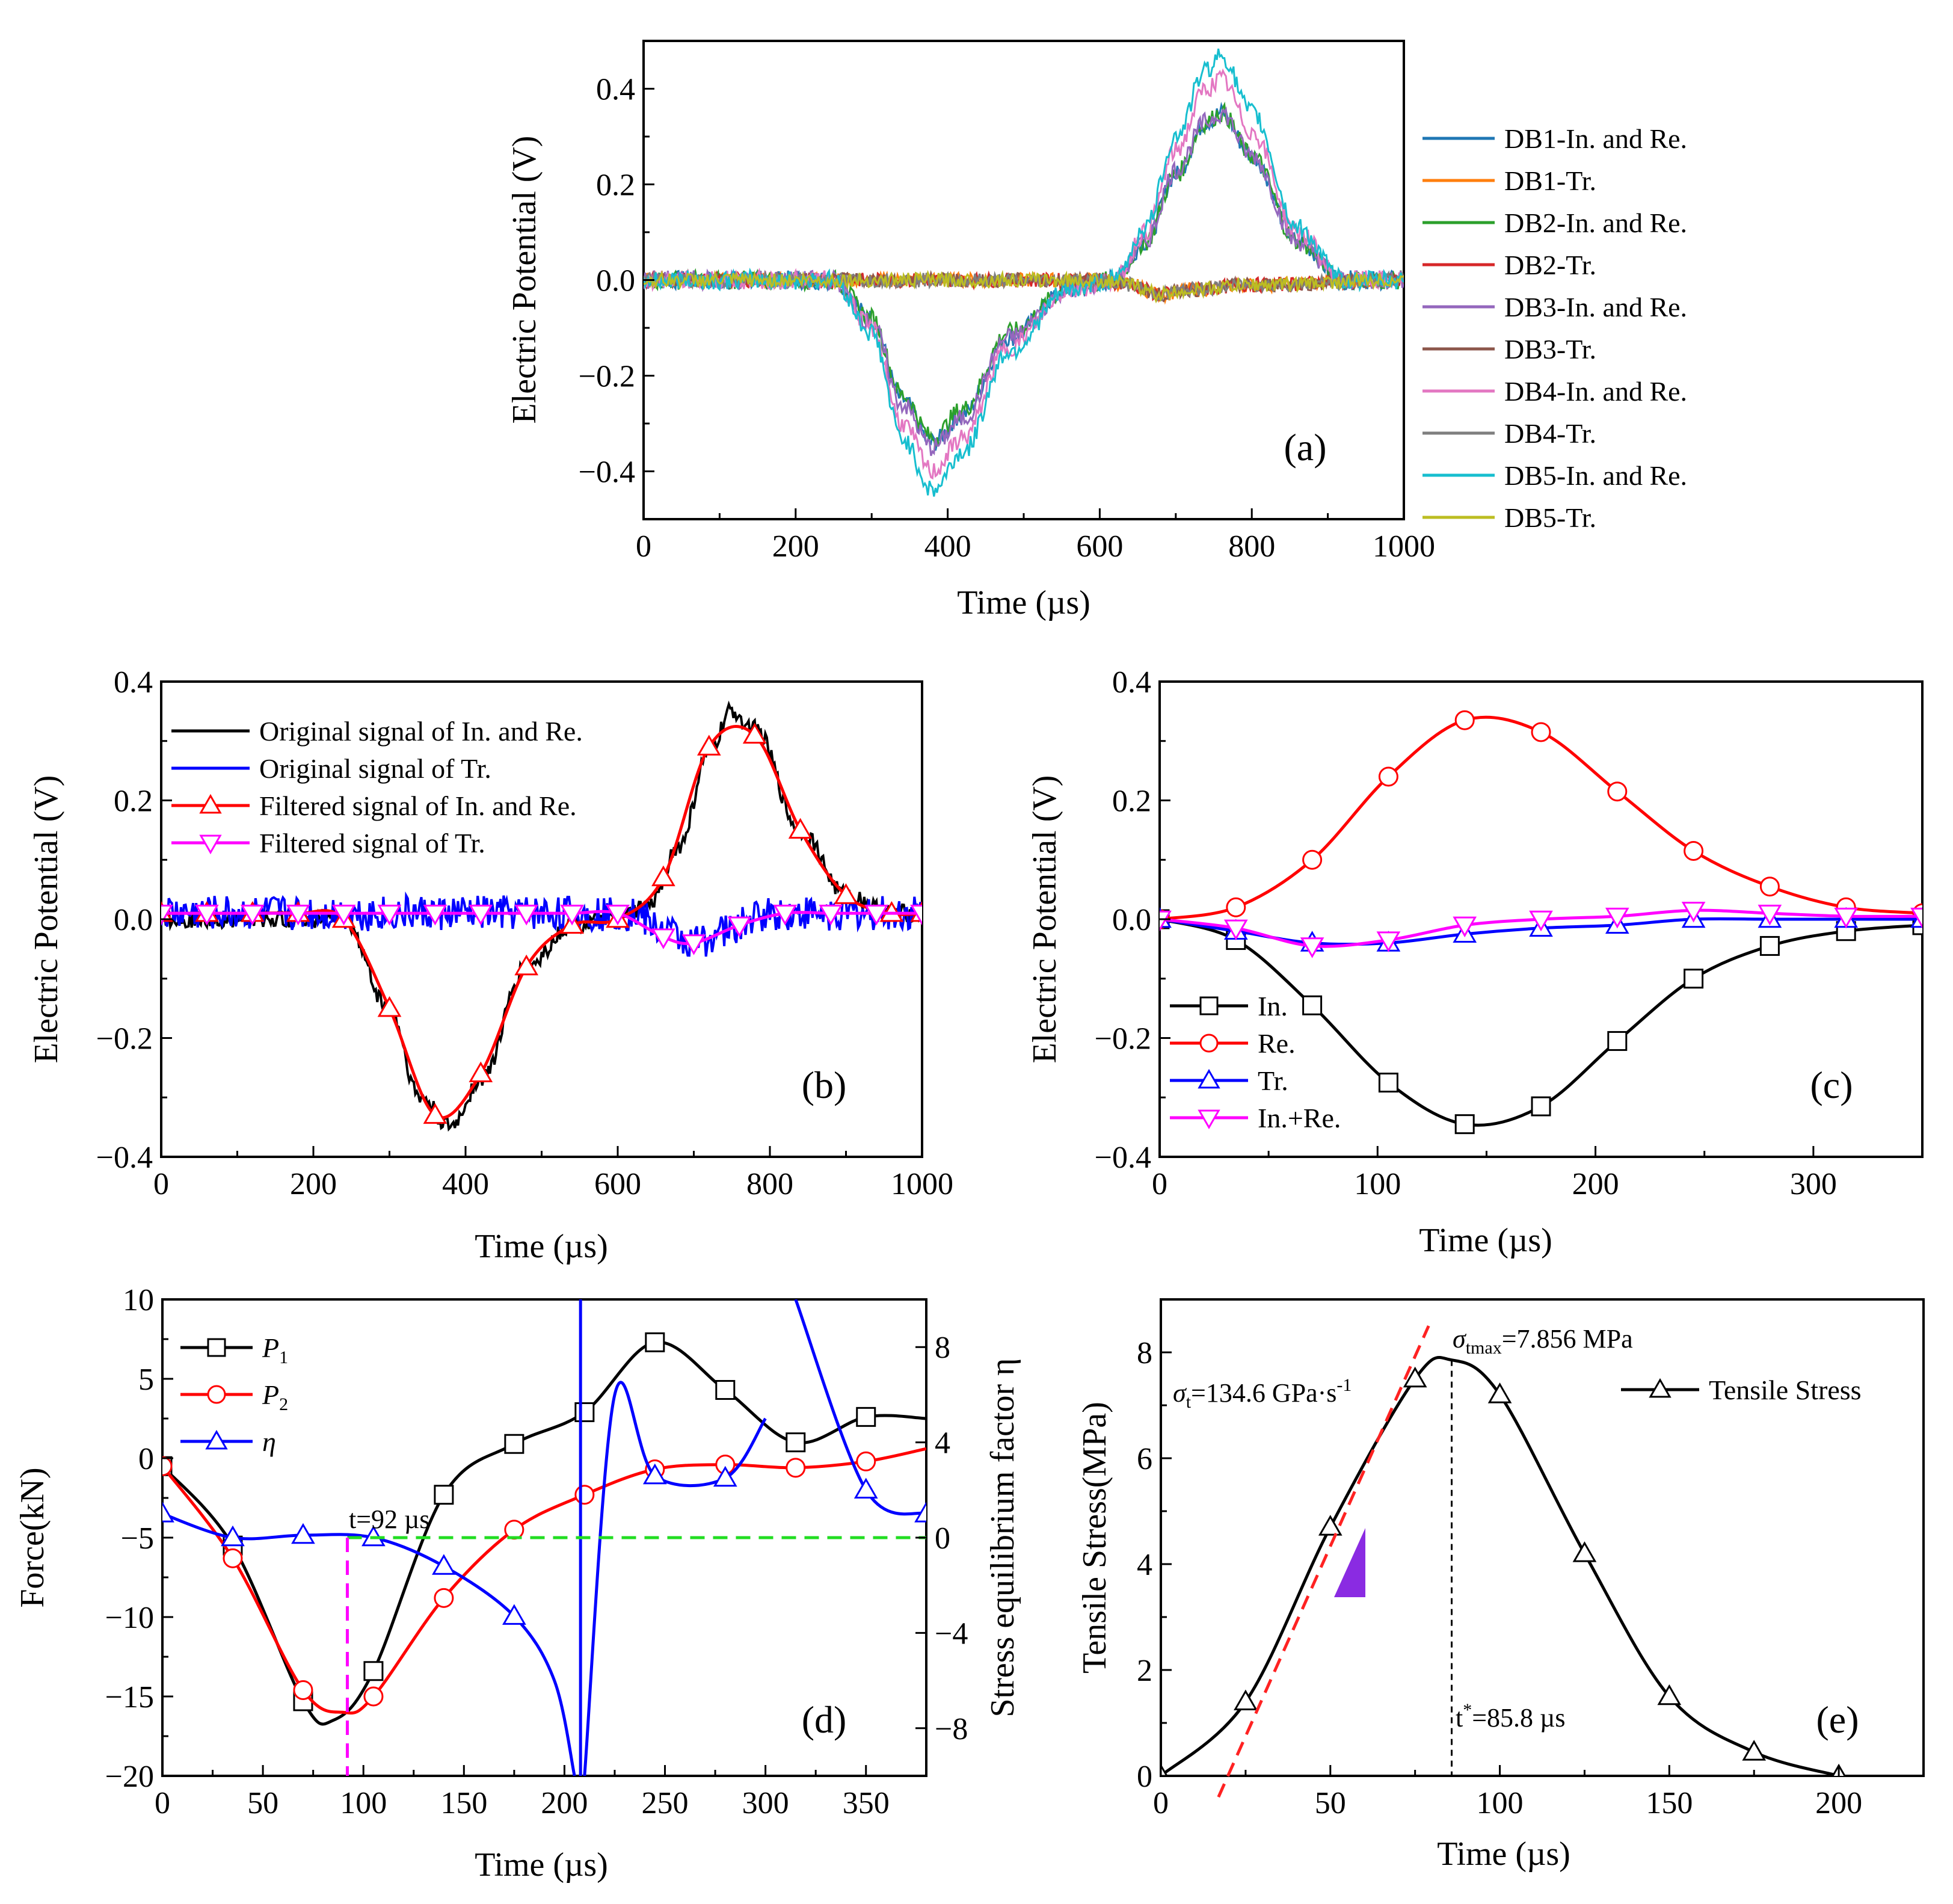 Image resolution: width=1953 pixels, height=1904 pixels. What do you see at coordinates (1503, 1566) in the screenshot?
I see `plot-area-e` at bounding box center [1503, 1566].